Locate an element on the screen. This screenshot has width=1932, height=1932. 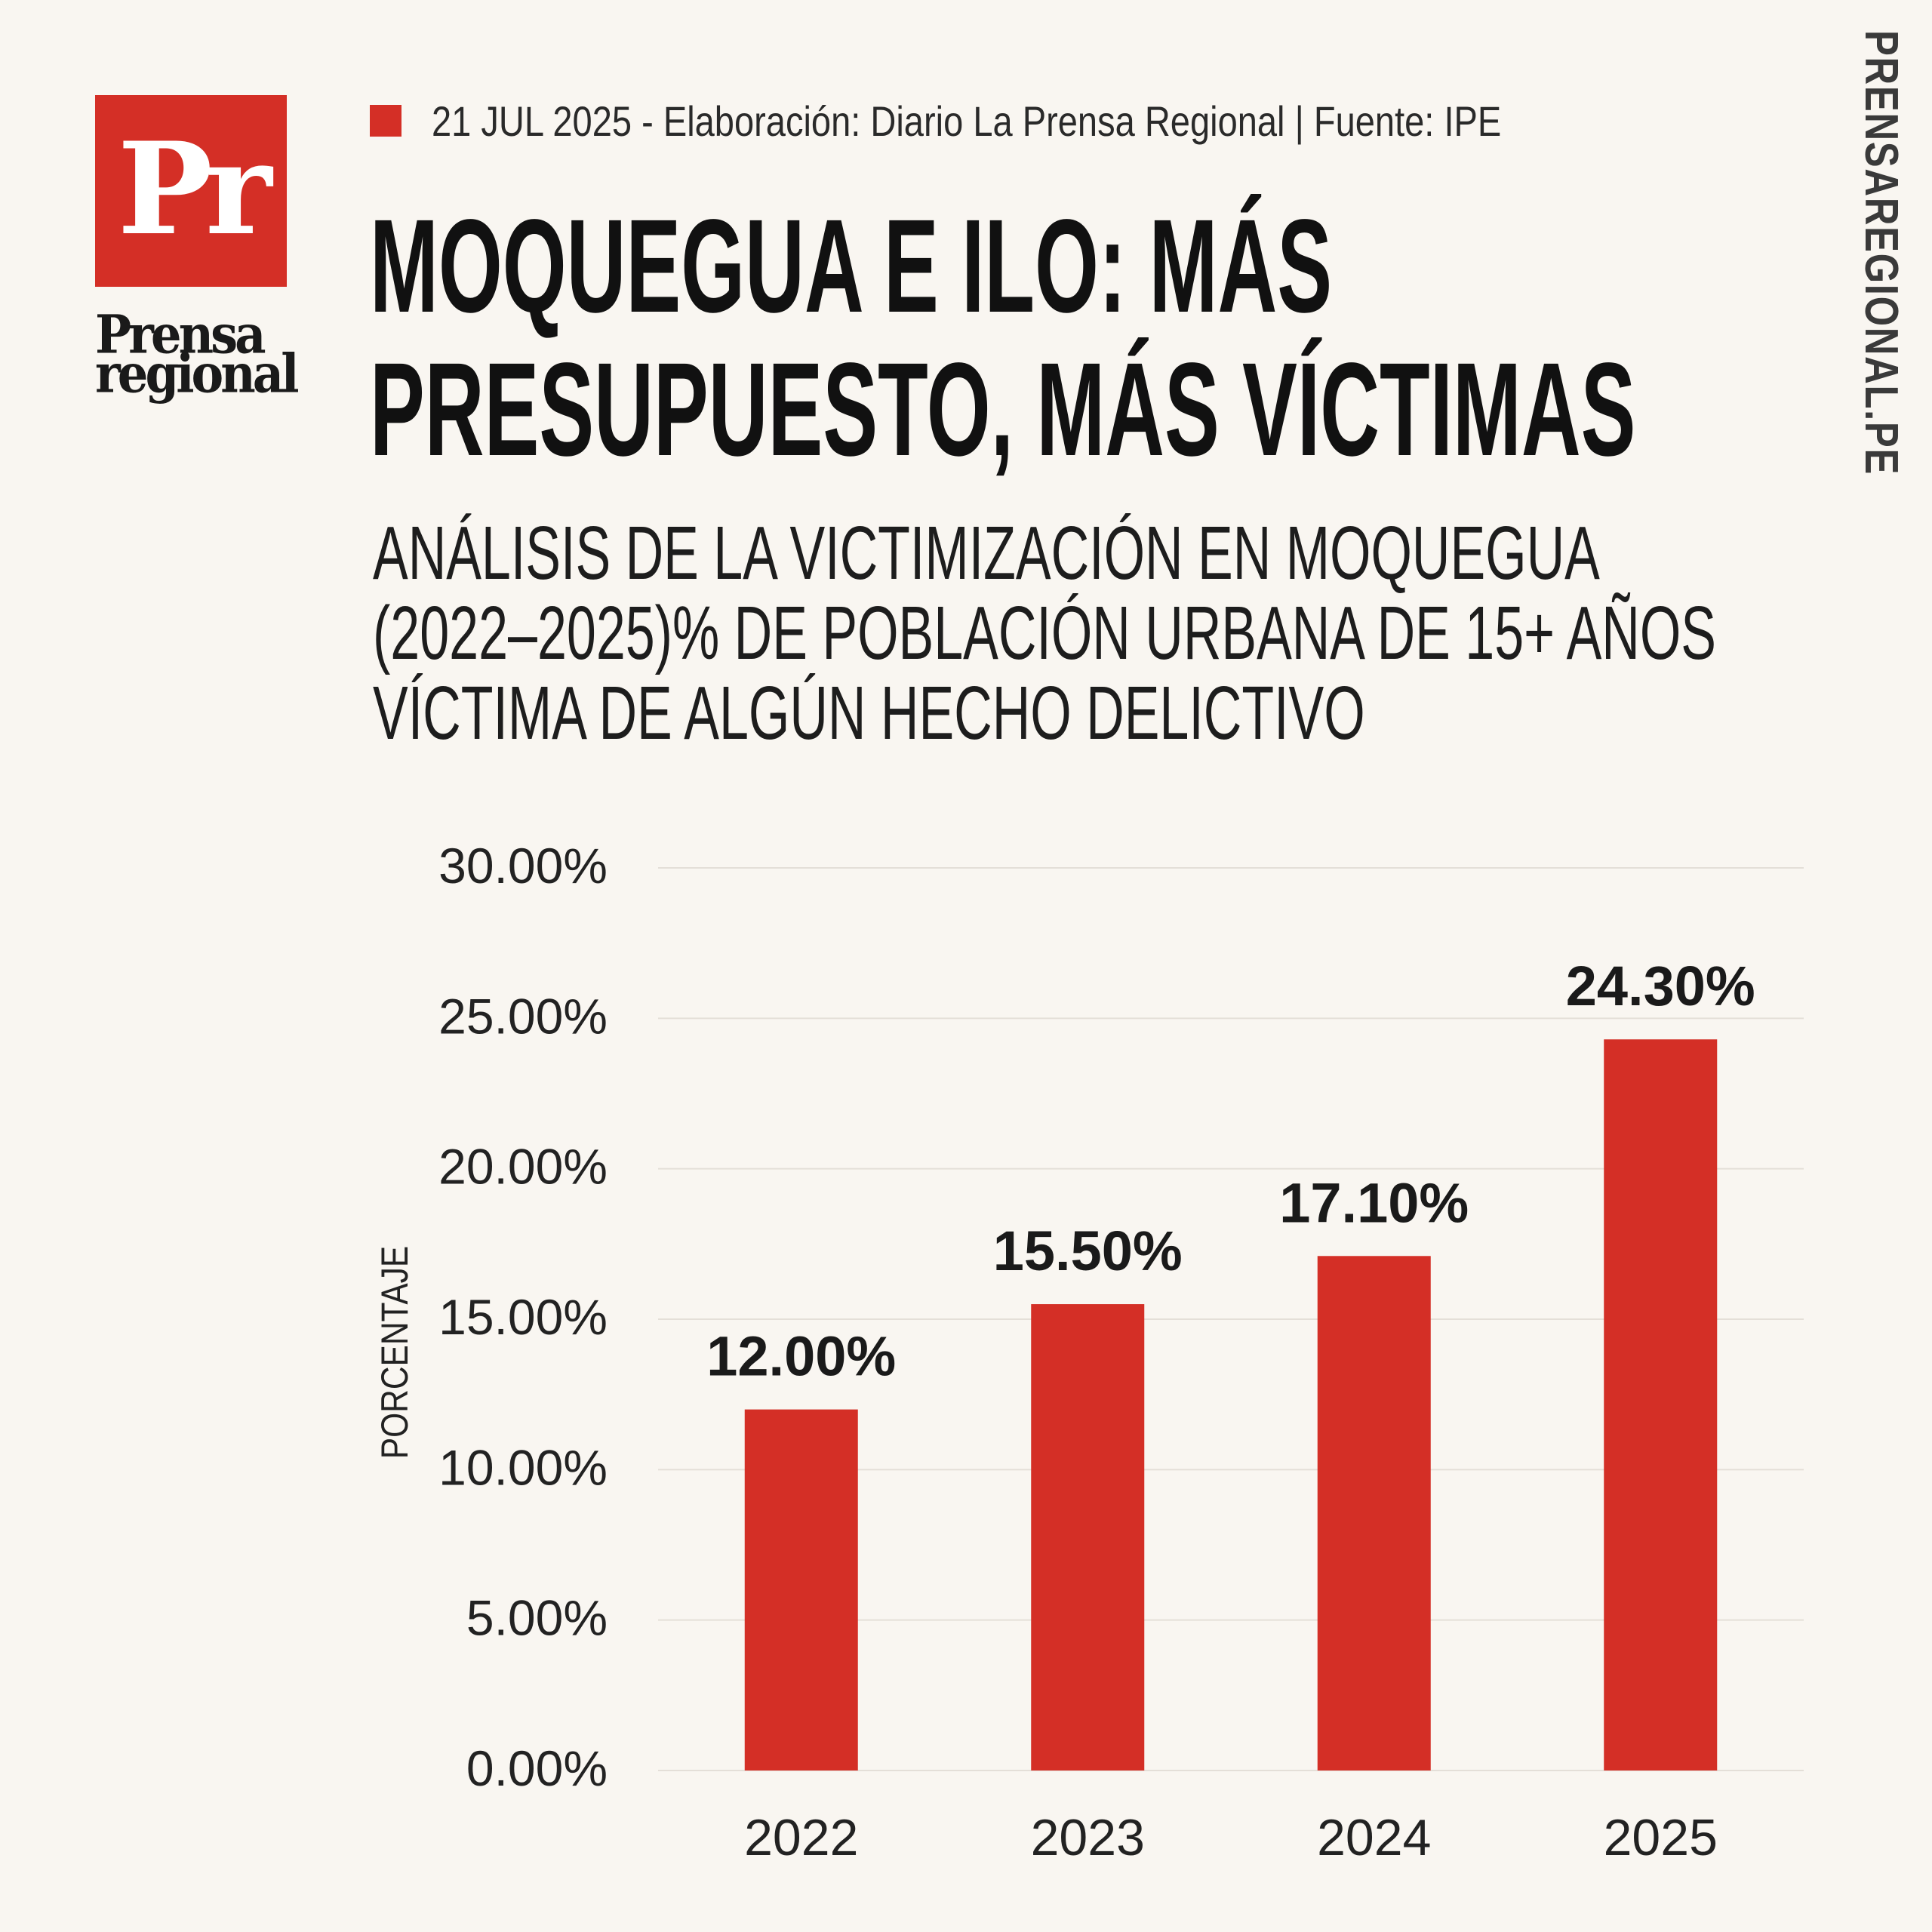
y-axis-label: PORCENTAJE is located at coordinates (395, 1353).